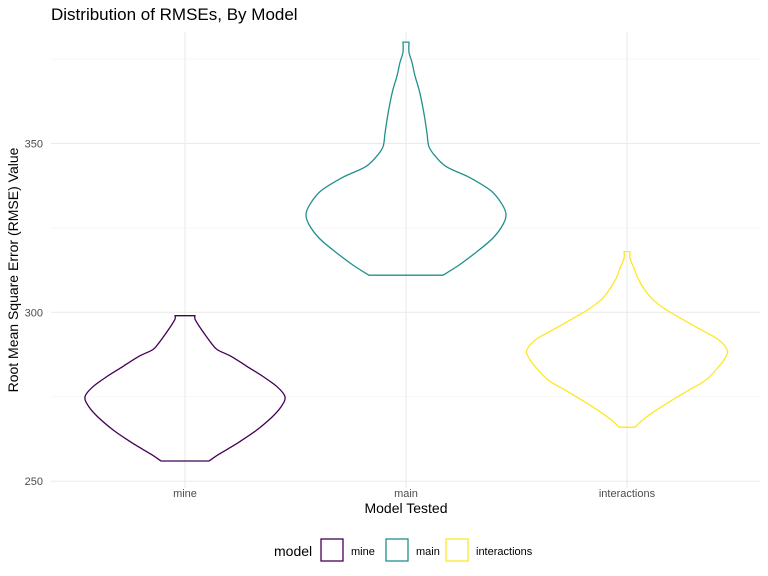 The height and width of the screenshot is (576, 768). What do you see at coordinates (406, 158) in the screenshot?
I see `violin-main` at bounding box center [406, 158].